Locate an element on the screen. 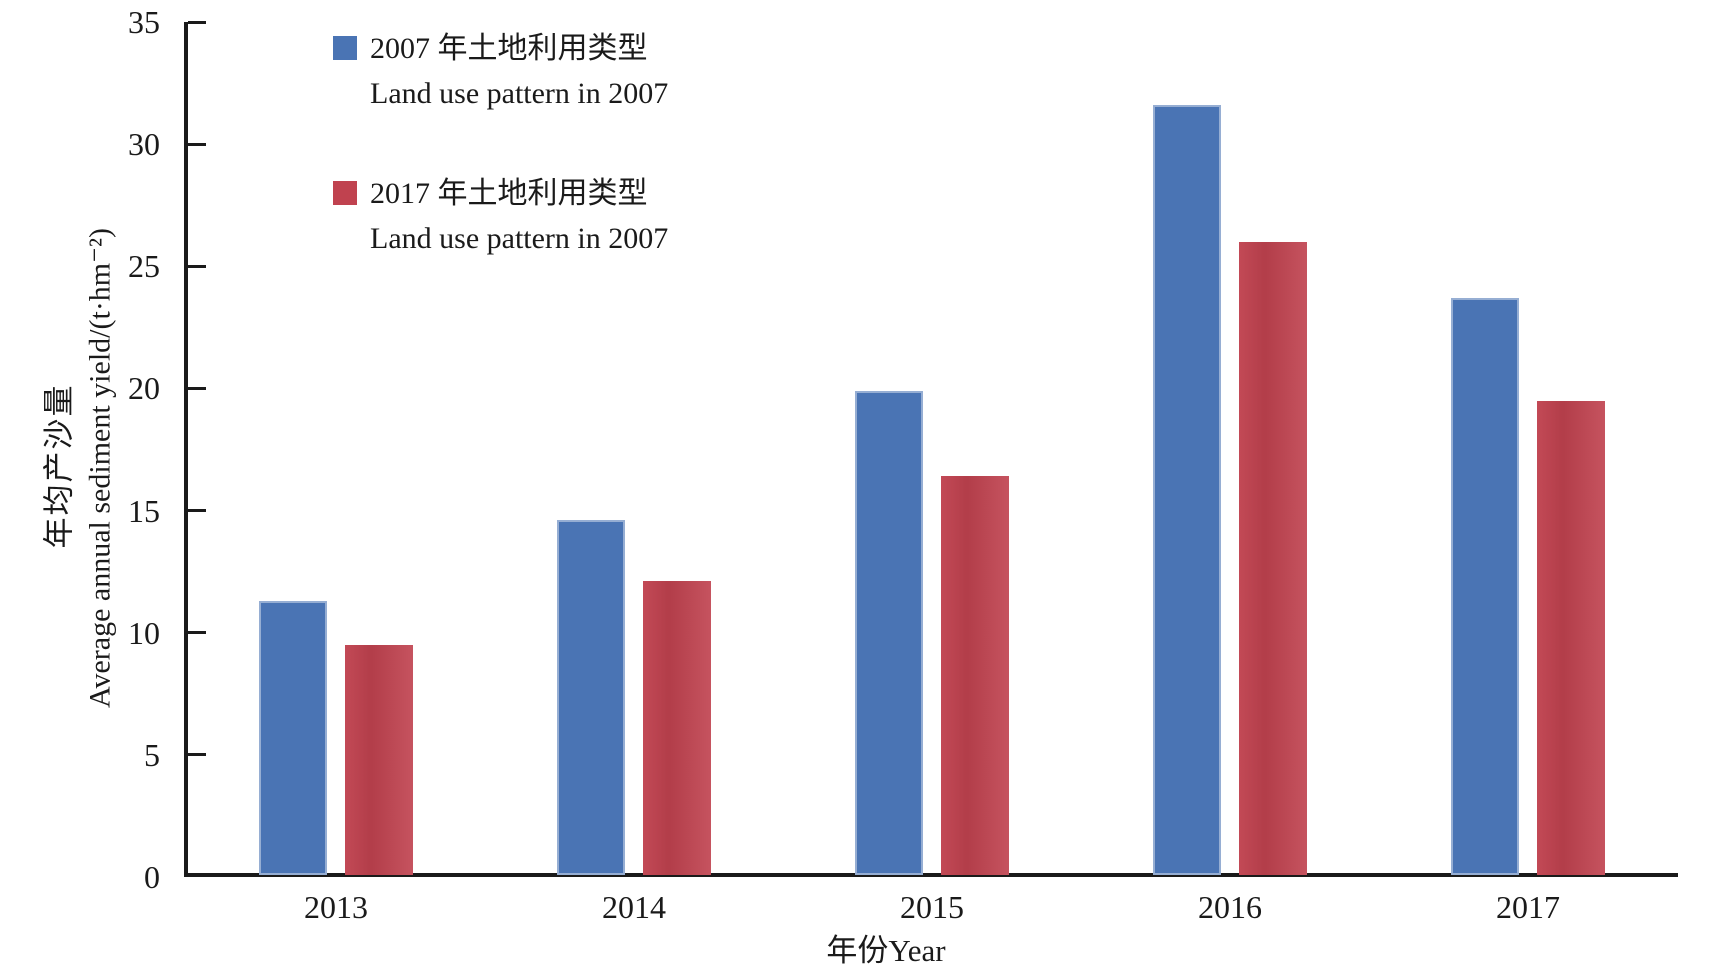 The image size is (1731, 978). legend-swatch-red is located at coordinates (345, 193).